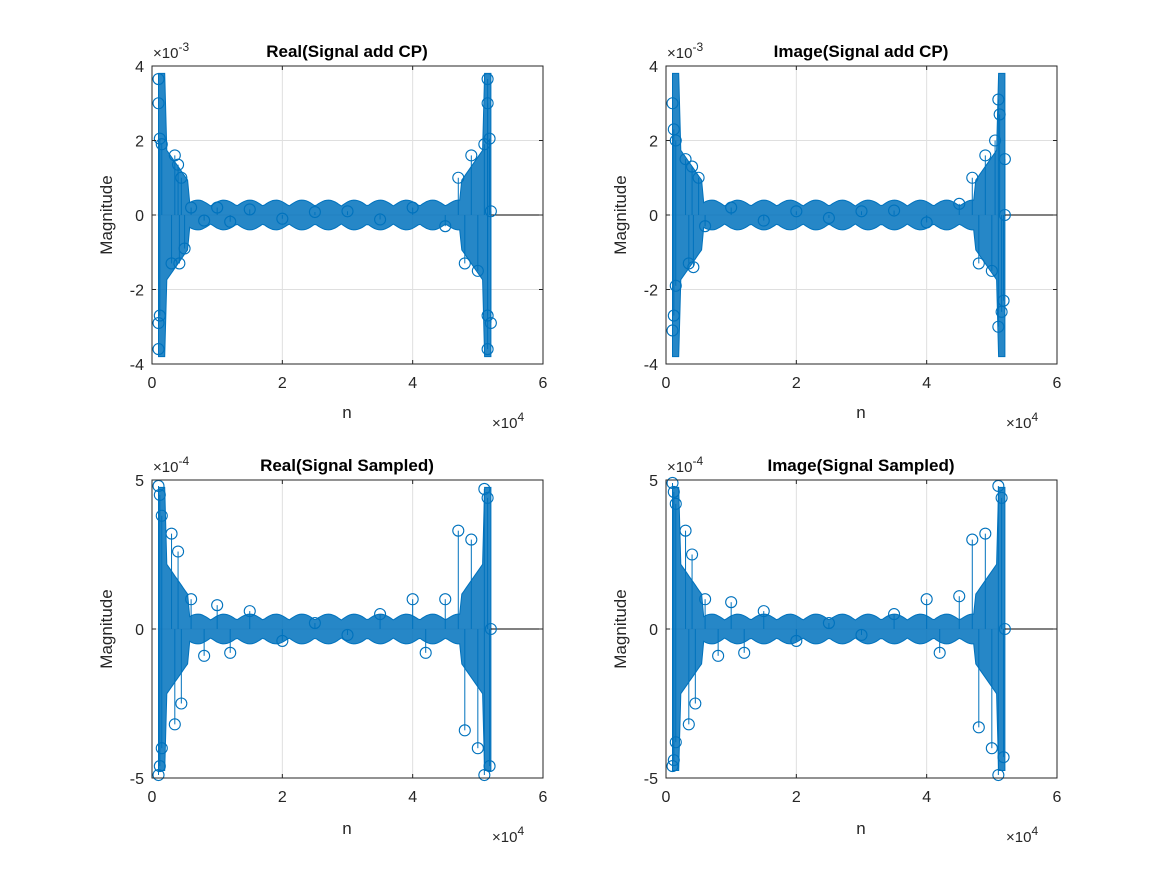 The image size is (1167, 875). Describe the element at coordinates (651, 365) in the screenshot. I see `y-tick-label: -4` at that location.